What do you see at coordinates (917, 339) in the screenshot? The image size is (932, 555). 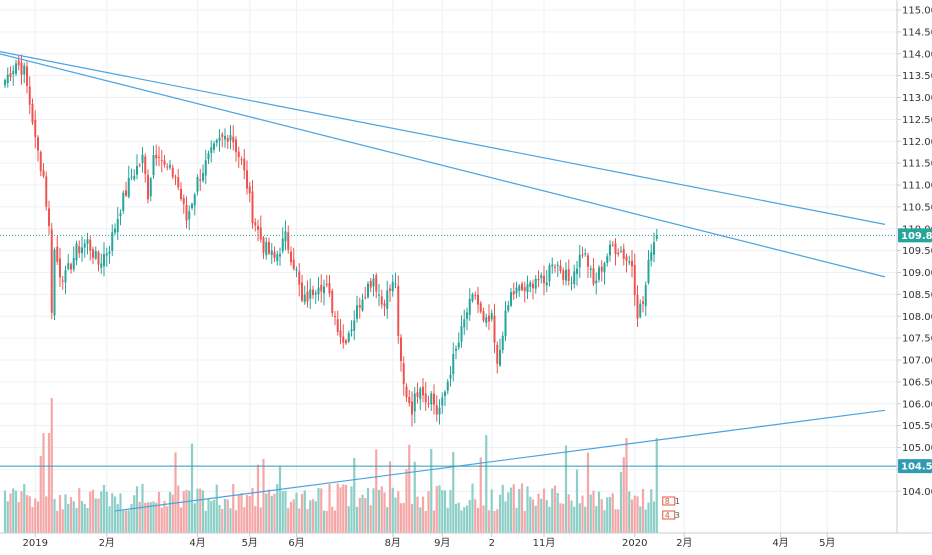 I see `y-tick-label: 107.500` at bounding box center [917, 339].